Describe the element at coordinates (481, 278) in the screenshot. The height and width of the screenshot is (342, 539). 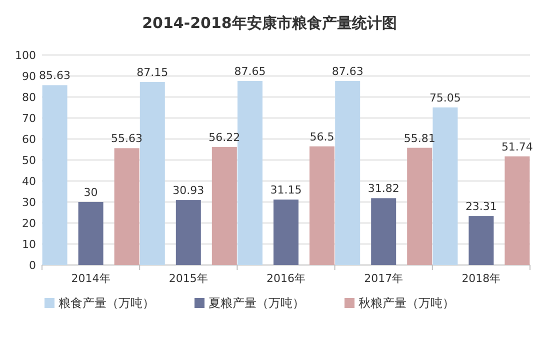
I see `x-tick-label: 2018年` at that location.